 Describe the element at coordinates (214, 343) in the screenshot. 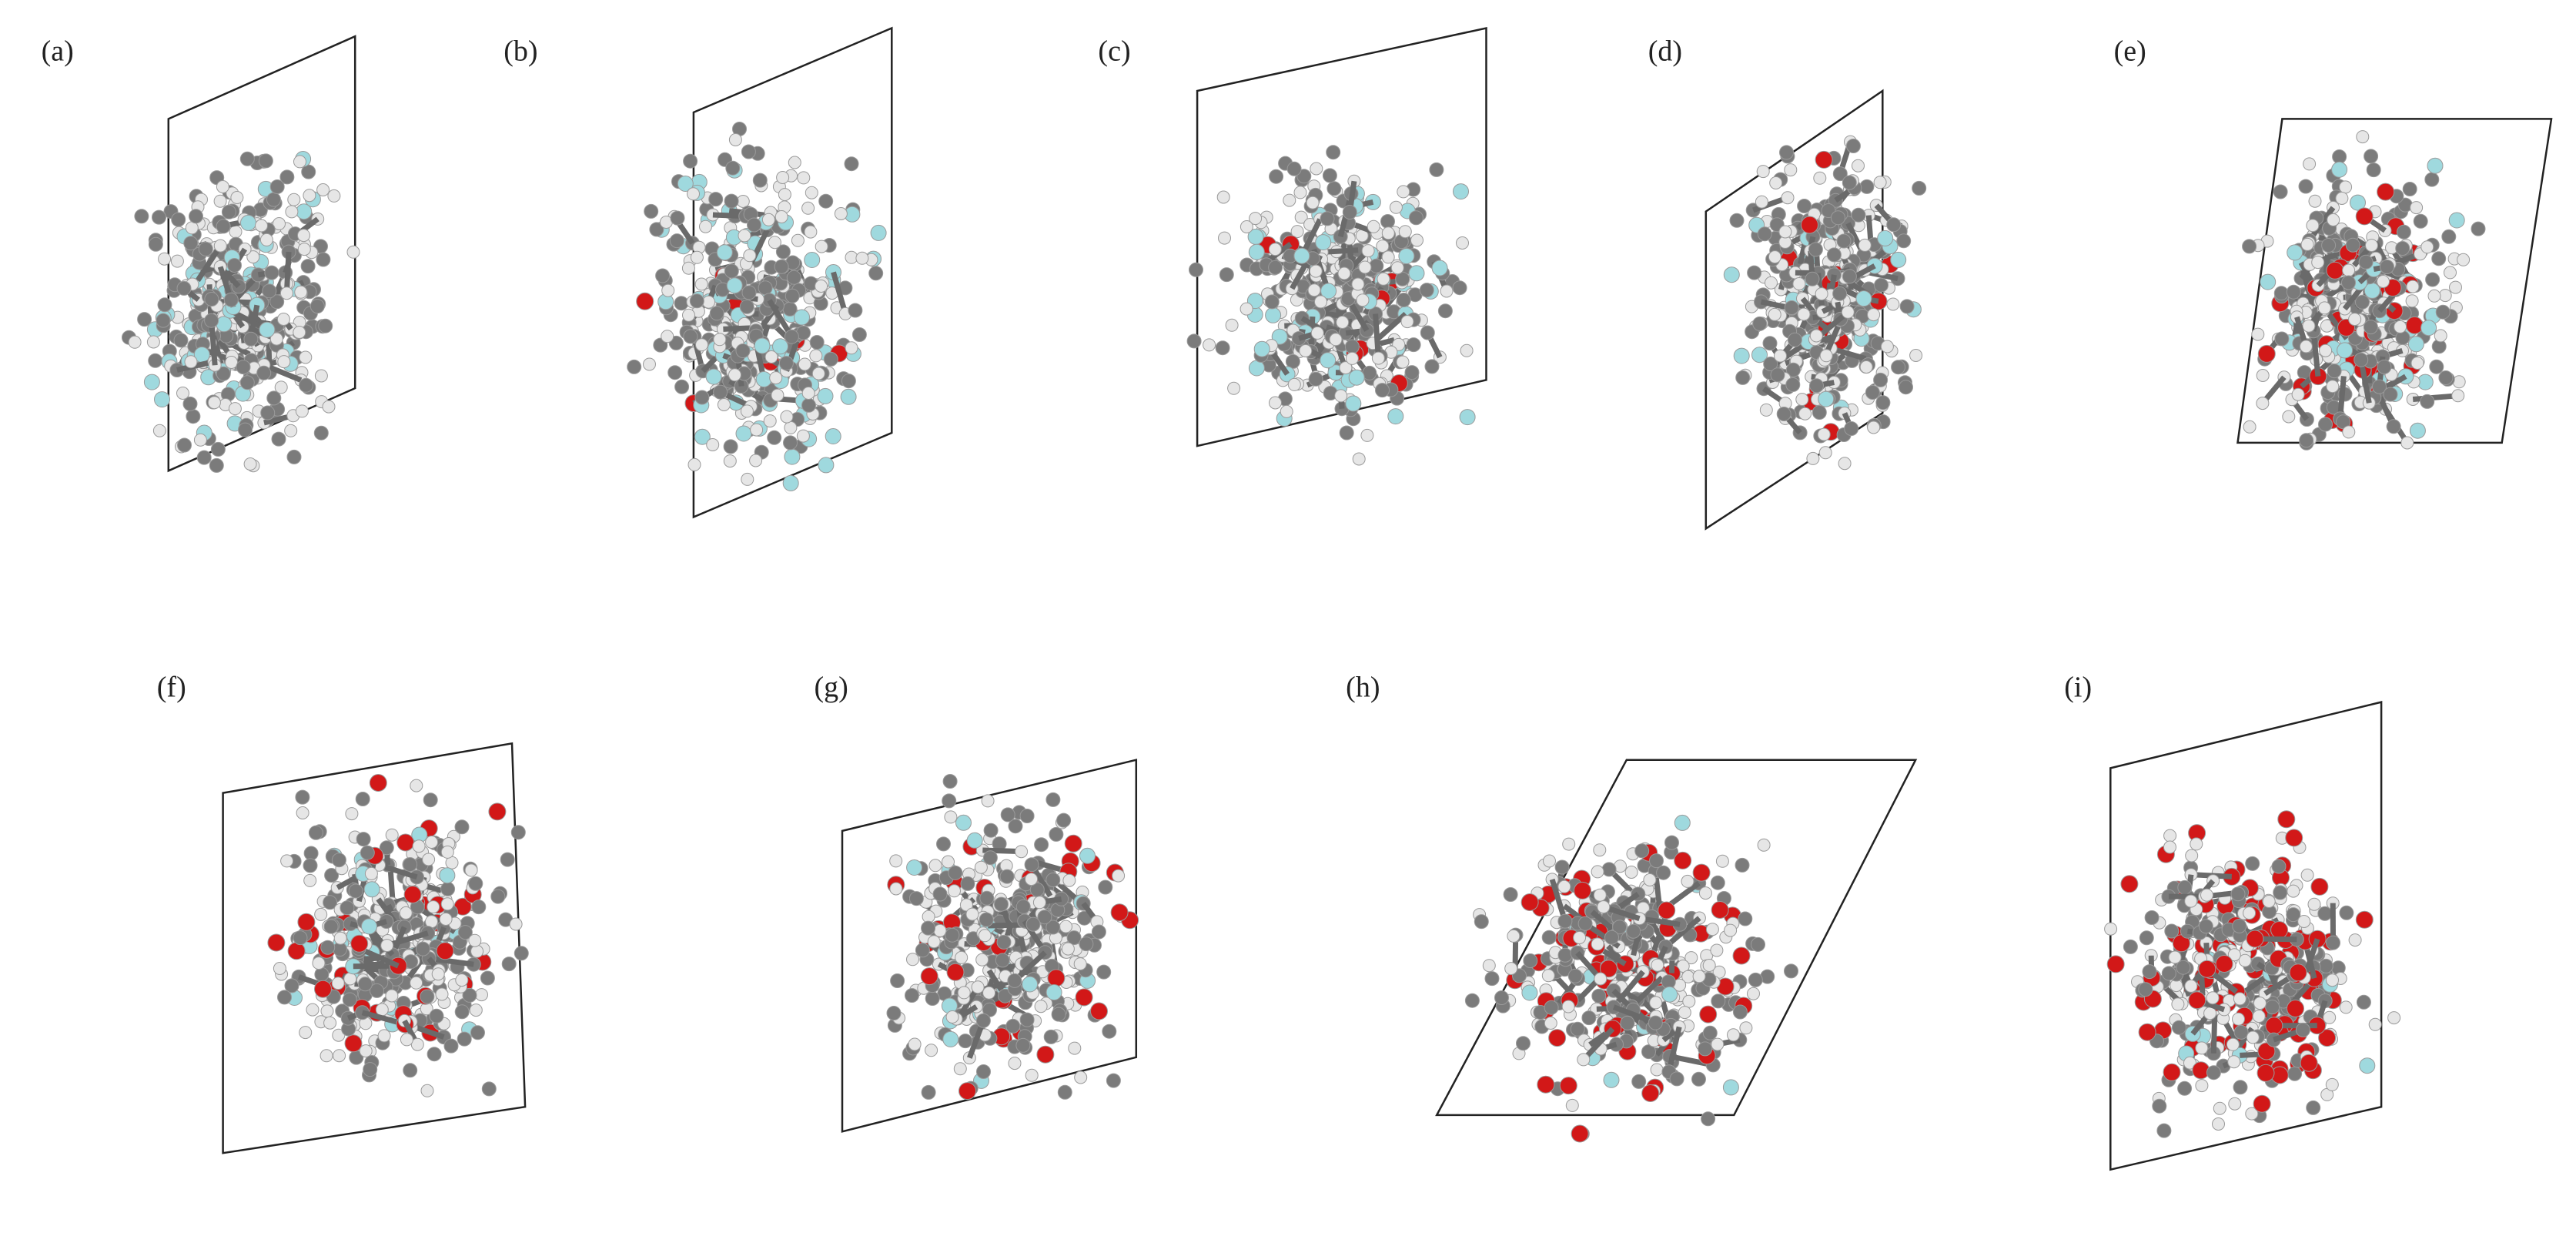

I see `bond` at that location.